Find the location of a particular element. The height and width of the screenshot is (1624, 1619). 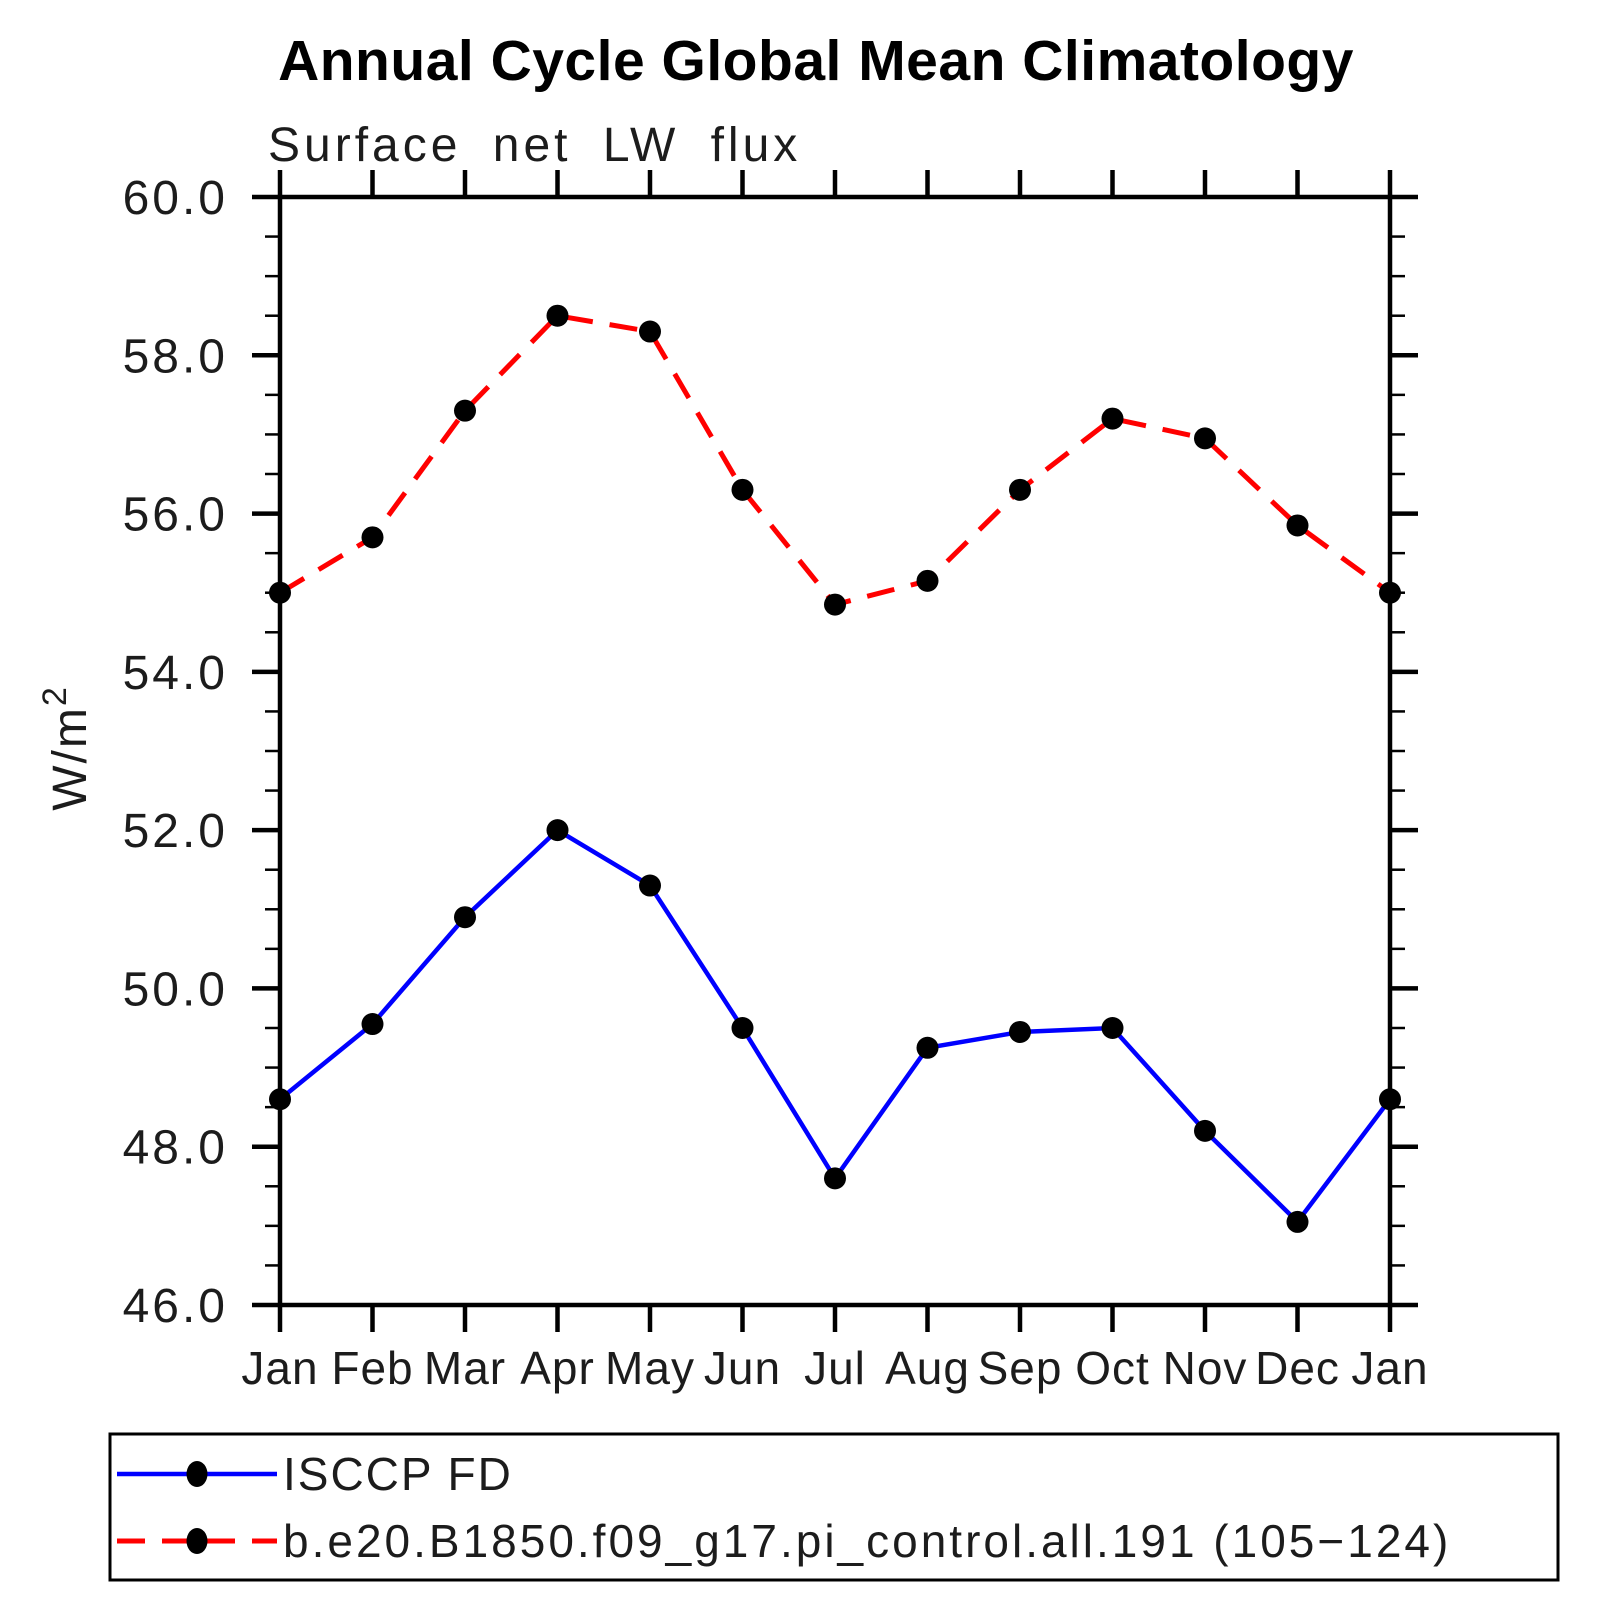

x-tick-label: Jul is located at coordinates (835, 1368).